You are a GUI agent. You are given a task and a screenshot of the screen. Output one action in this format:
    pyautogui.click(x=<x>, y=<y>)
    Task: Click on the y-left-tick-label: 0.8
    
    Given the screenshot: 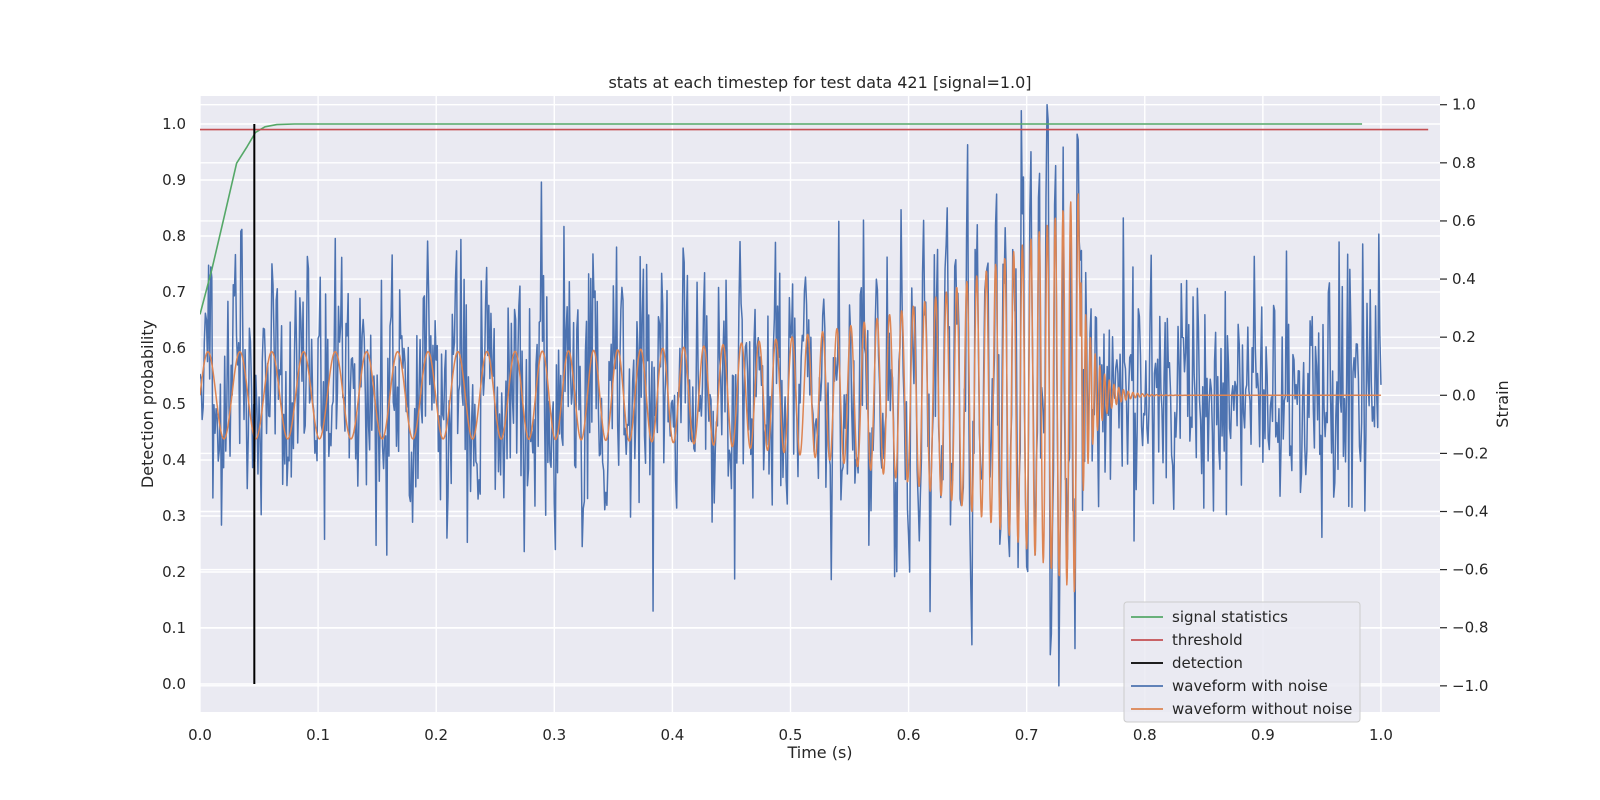 What is the action you would take?
    pyautogui.click(x=174, y=236)
    